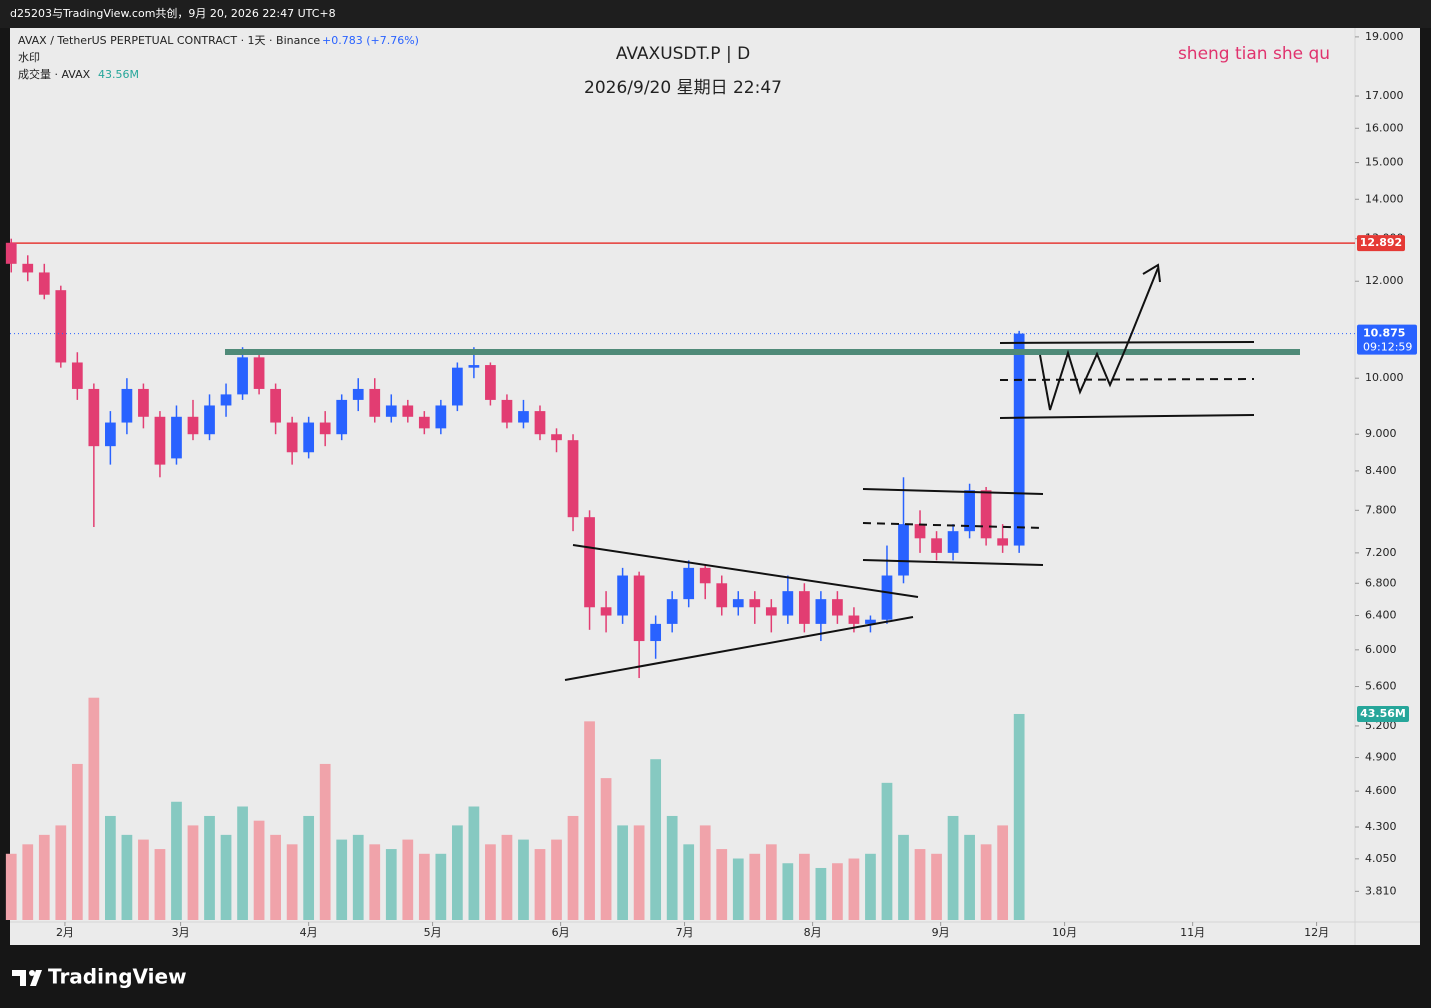 The image size is (1431, 1008). What do you see at coordinates (1381, 757) in the screenshot?
I see `y-tick-label: 4.900` at bounding box center [1381, 757].